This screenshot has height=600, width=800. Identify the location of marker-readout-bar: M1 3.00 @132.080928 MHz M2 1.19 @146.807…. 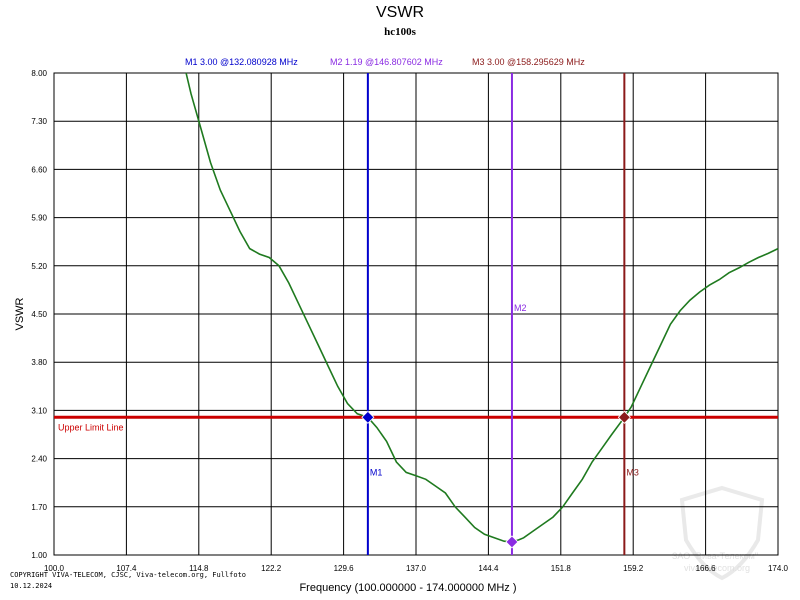
(385, 62).